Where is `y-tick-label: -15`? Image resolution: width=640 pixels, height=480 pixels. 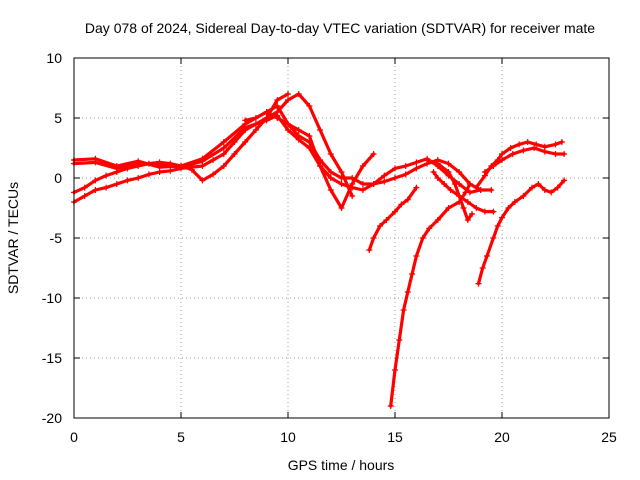 y-tick-label: -15 is located at coordinates (52, 358).